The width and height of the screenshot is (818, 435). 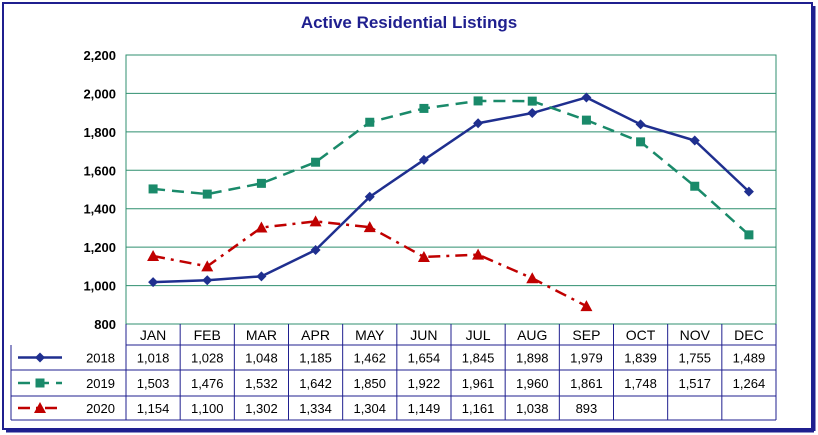 I want to click on data-label: 1,979, so click(x=586, y=358).